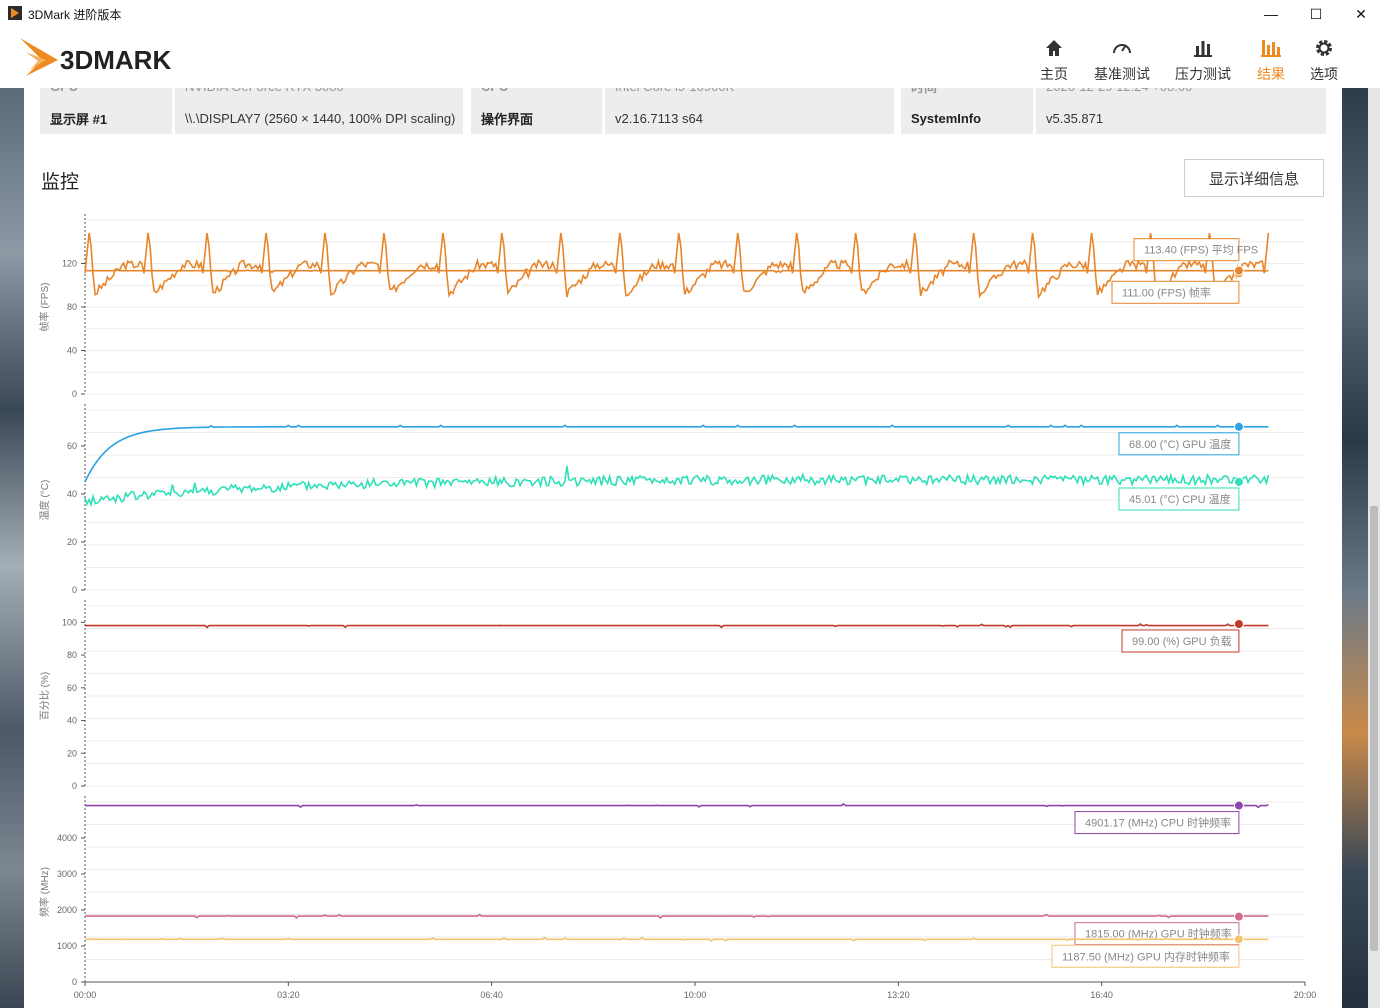 The image size is (1380, 1008). What do you see at coordinates (967, 118) in the screenshot?
I see `sysinfo-key-systeminfo: SystemInfo` at bounding box center [967, 118].